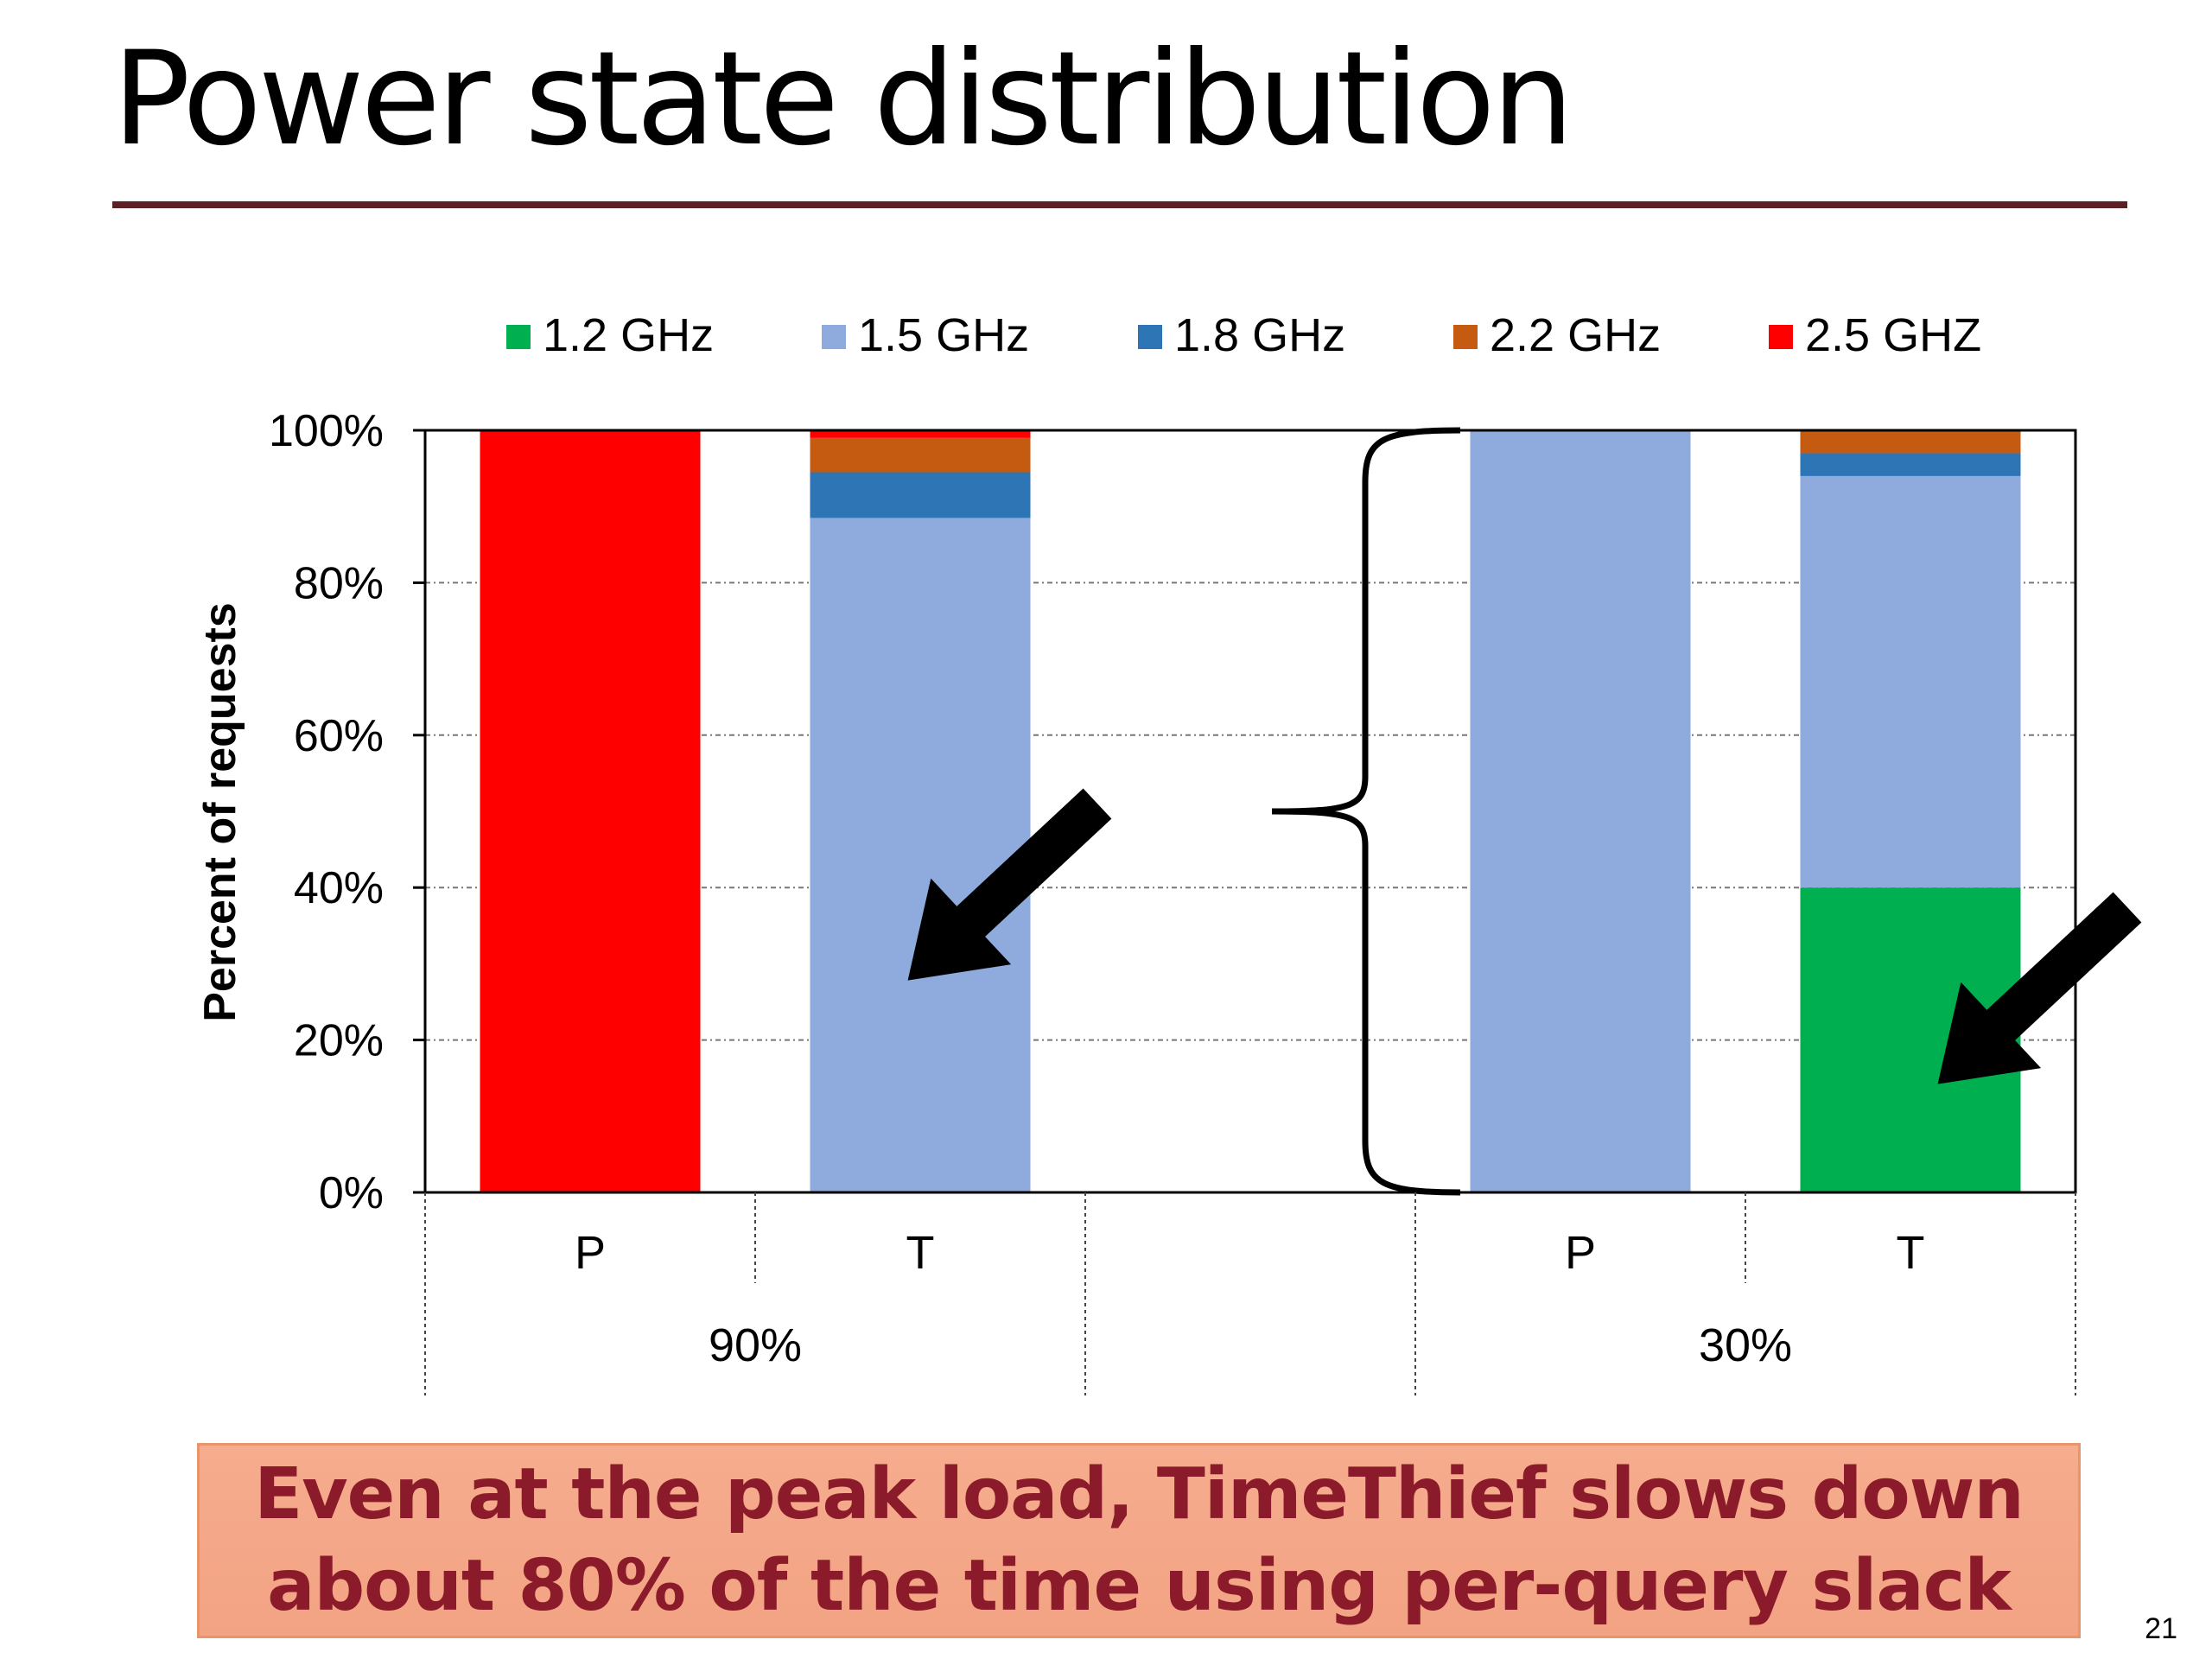  Describe the element at coordinates (1893, 335) in the screenshot. I see `legend-label: 2.5 GHZ` at that location.